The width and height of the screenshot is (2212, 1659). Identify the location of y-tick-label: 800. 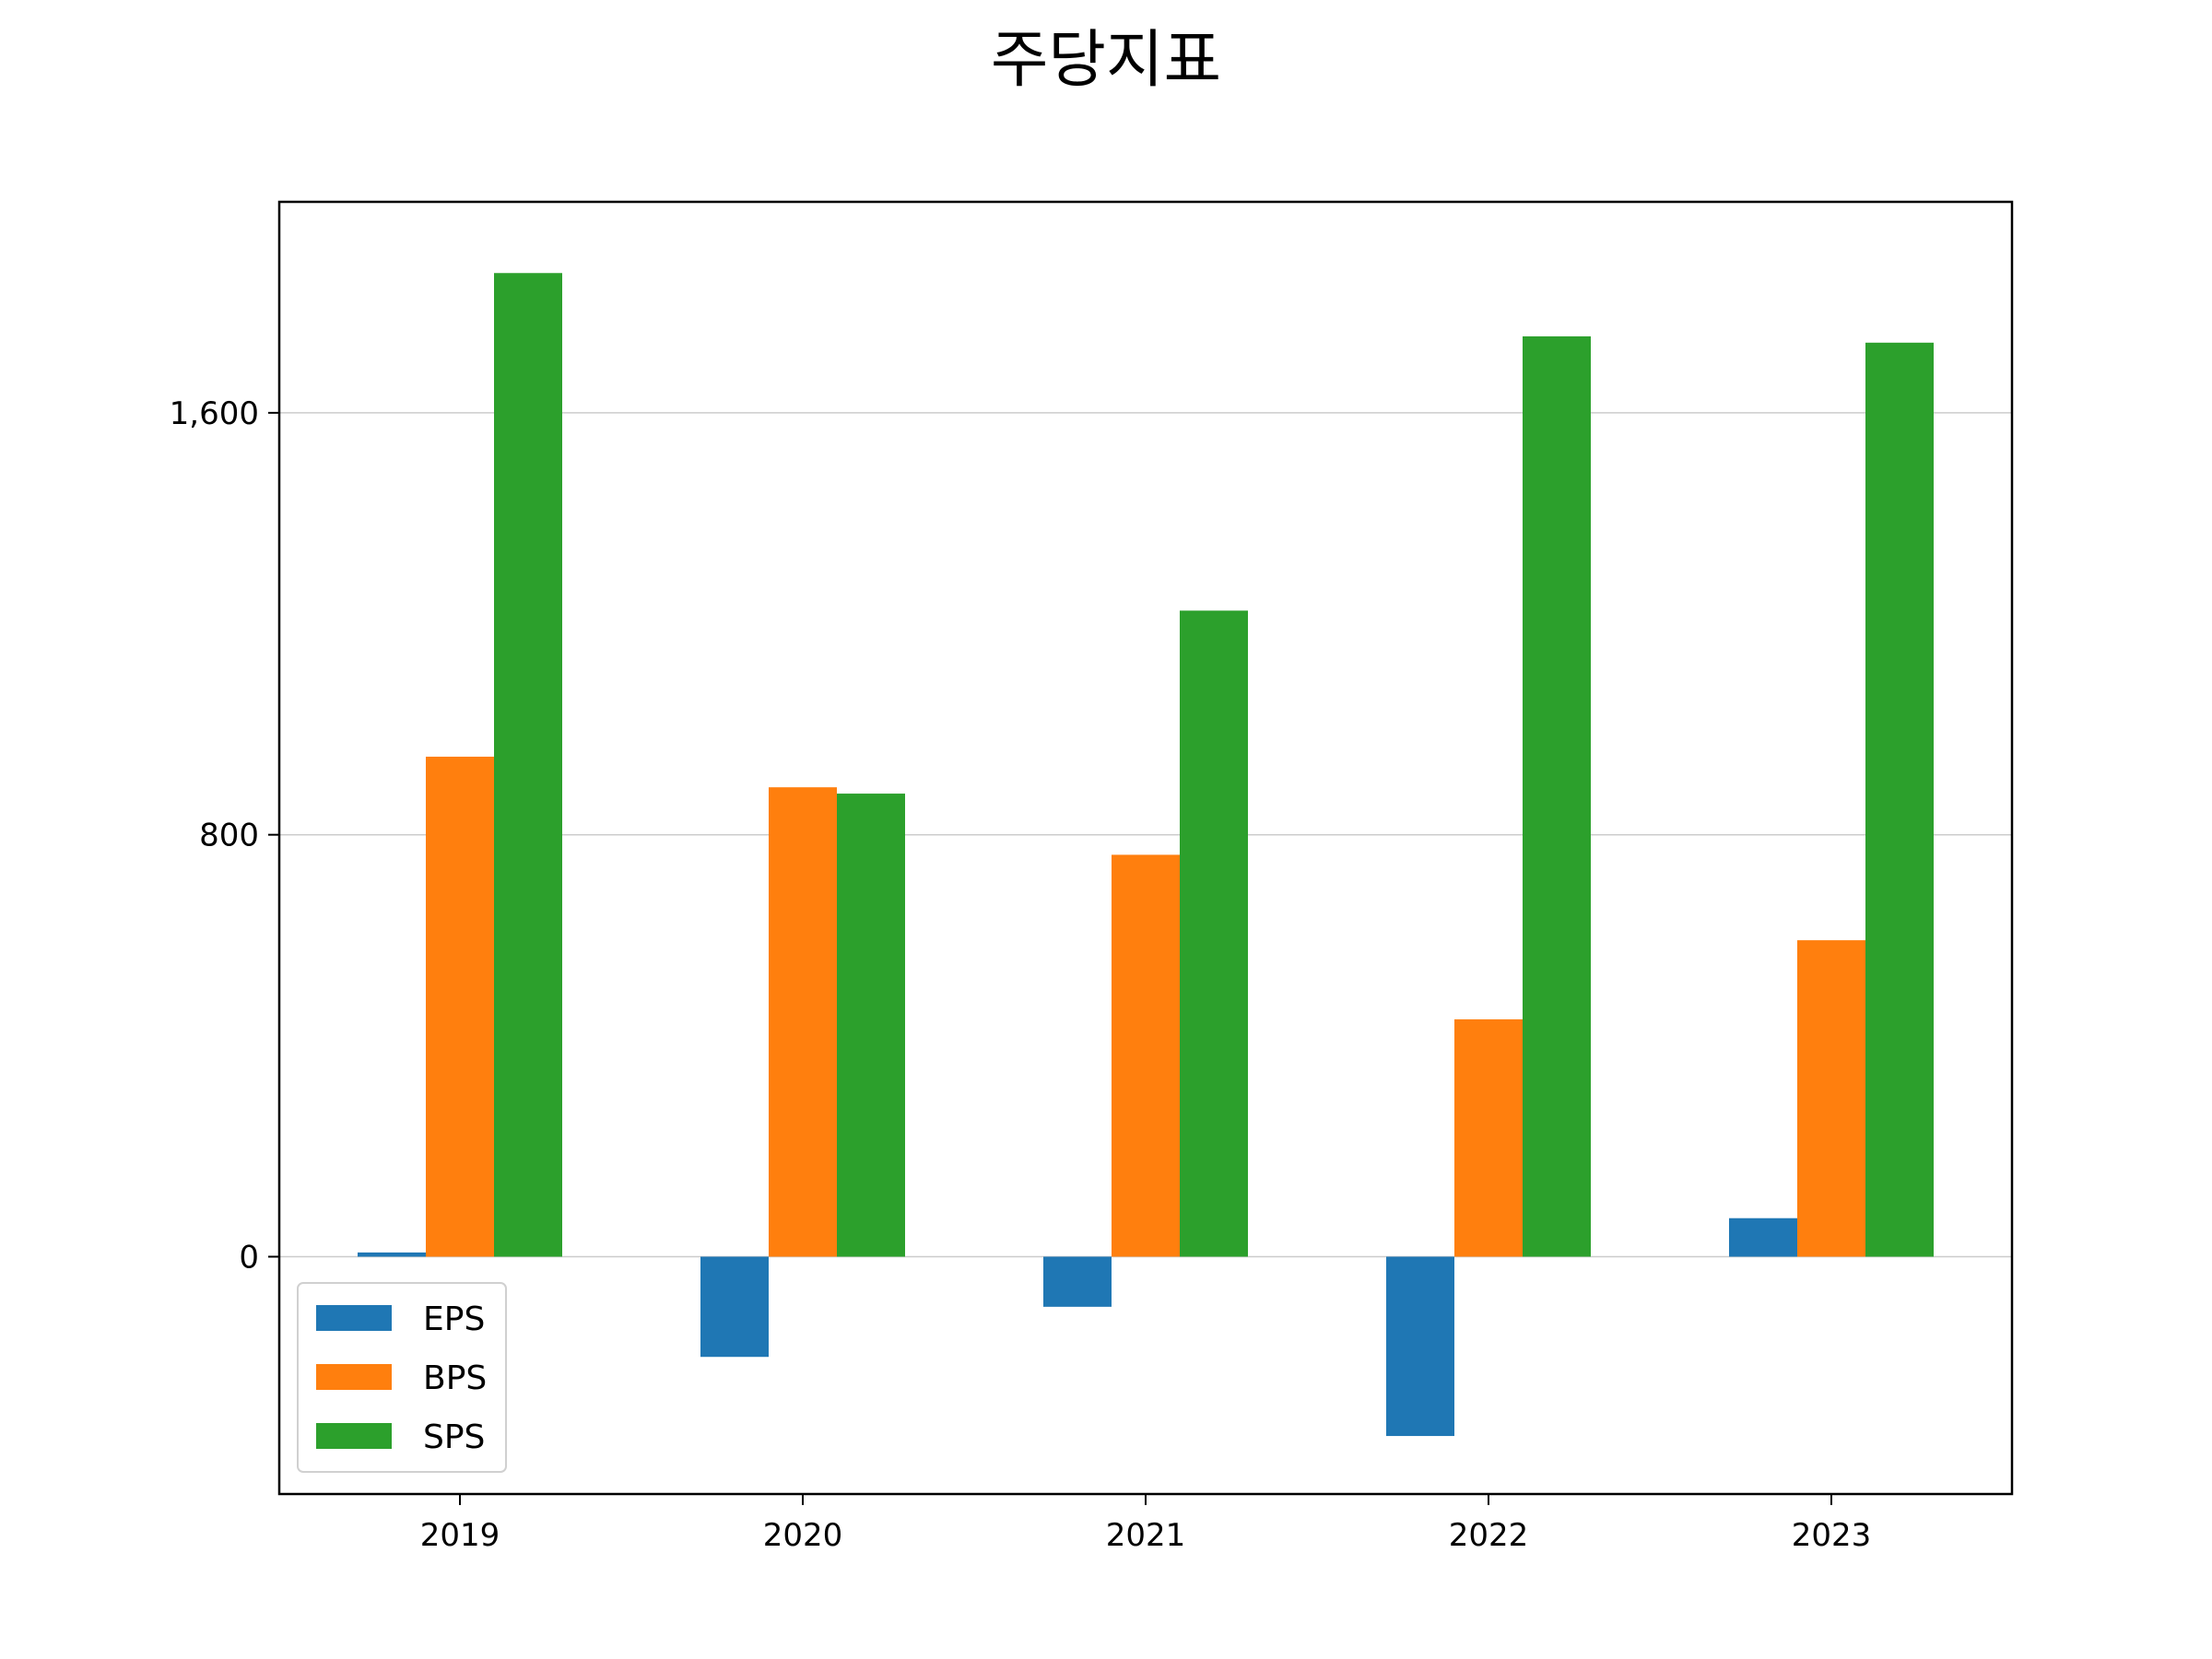
(229, 836).